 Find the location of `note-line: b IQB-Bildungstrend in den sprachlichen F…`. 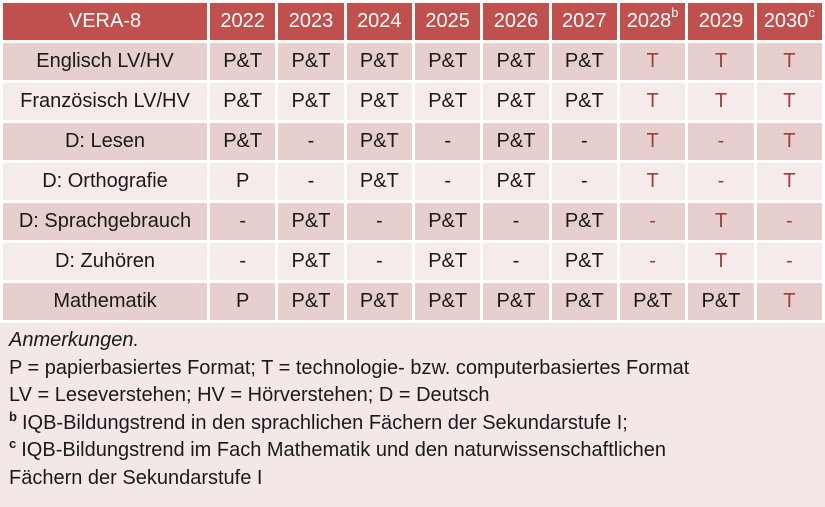

note-line: b IQB-Bildungstrend in den sprachlichen F… is located at coordinates (412, 424).